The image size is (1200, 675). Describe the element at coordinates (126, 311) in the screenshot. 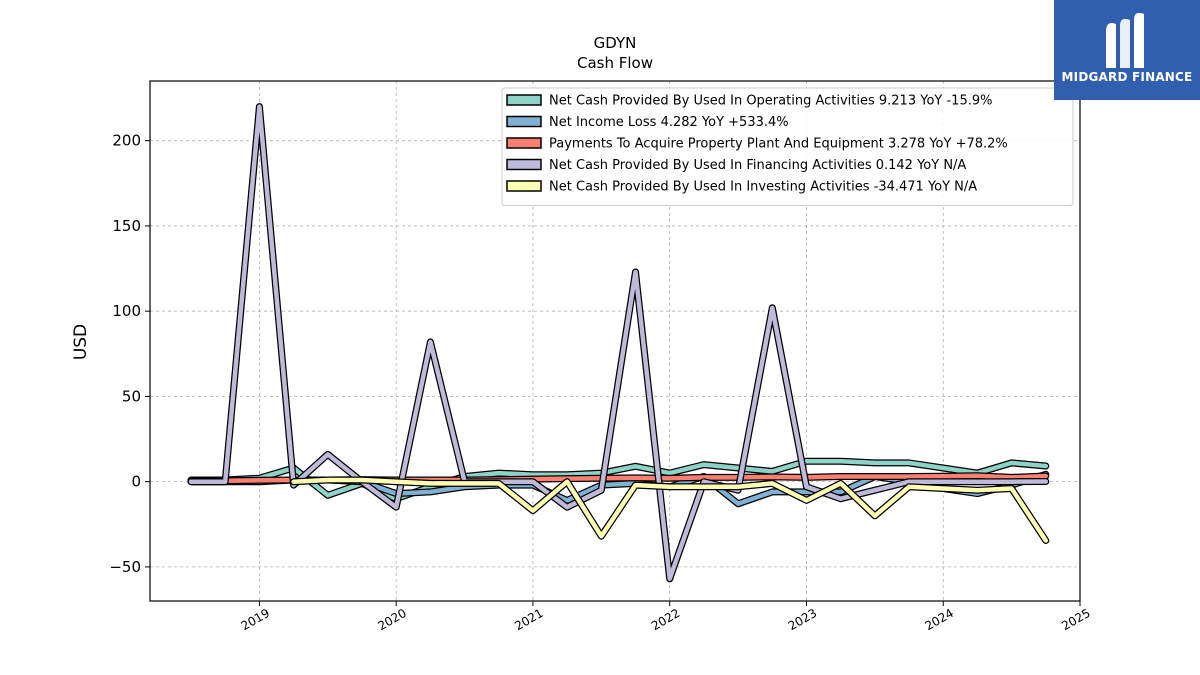

I see `y-tick-label: 100` at that location.